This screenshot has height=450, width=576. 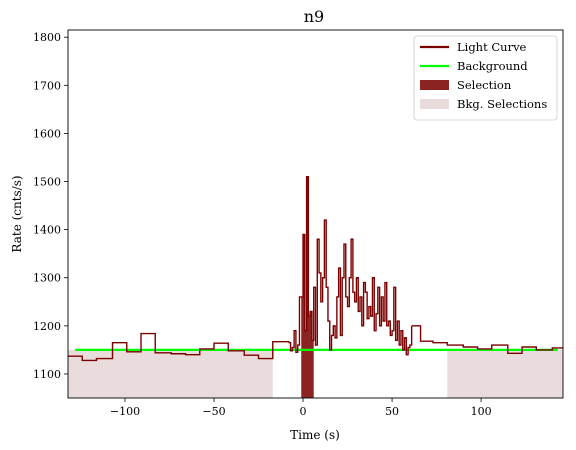 I want to click on x-tick-label: 100, so click(x=481, y=411).